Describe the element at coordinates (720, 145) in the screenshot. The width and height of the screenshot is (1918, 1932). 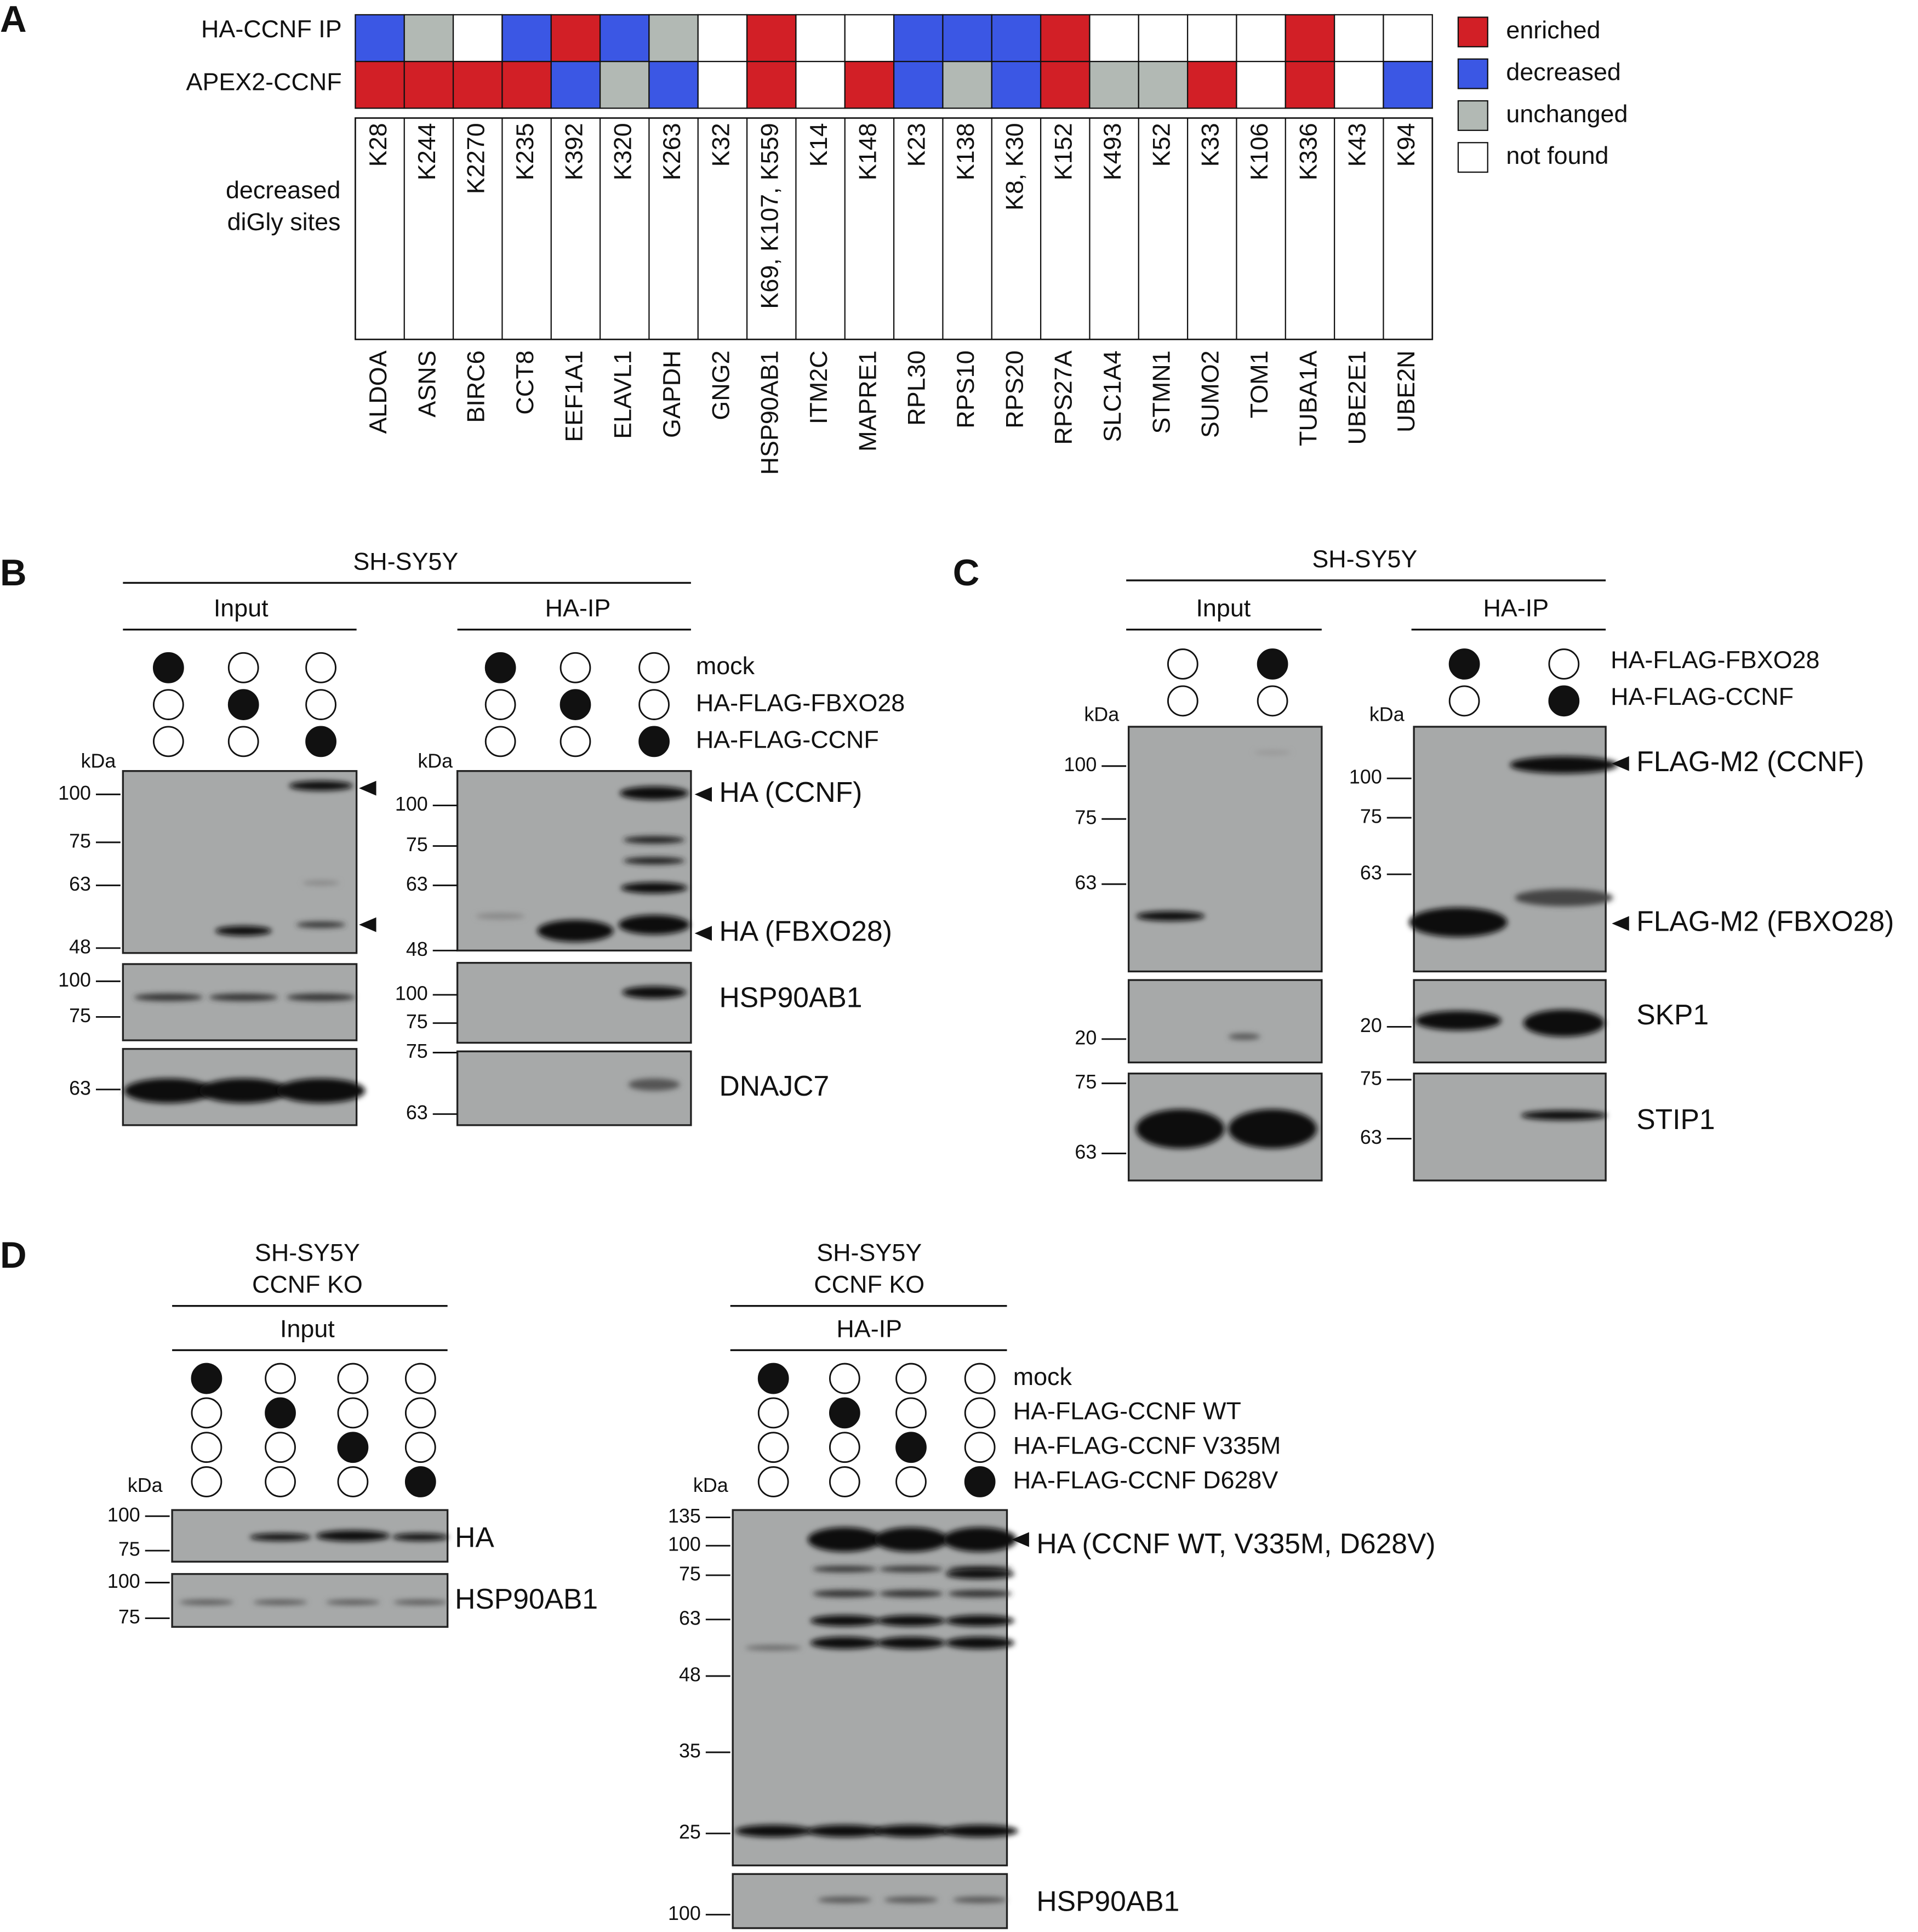
I see `site-label: K32` at that location.